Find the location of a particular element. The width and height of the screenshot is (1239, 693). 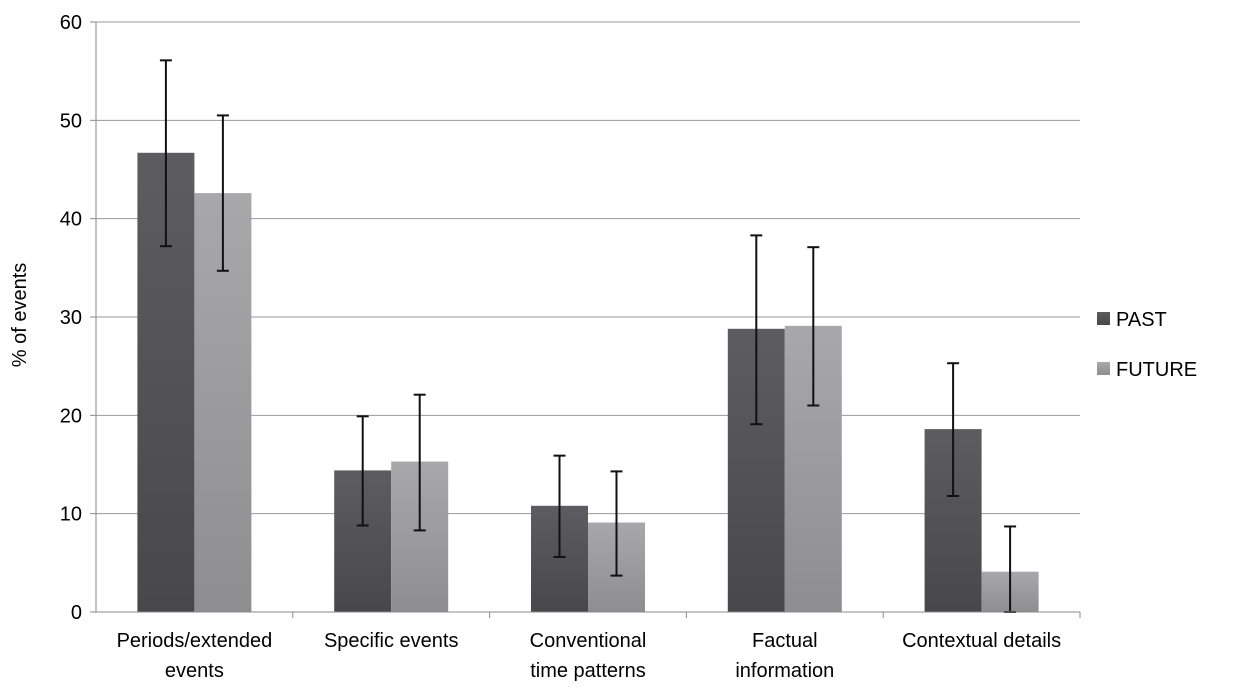

legend: PAST FUTURE is located at coordinates (1147, 345).